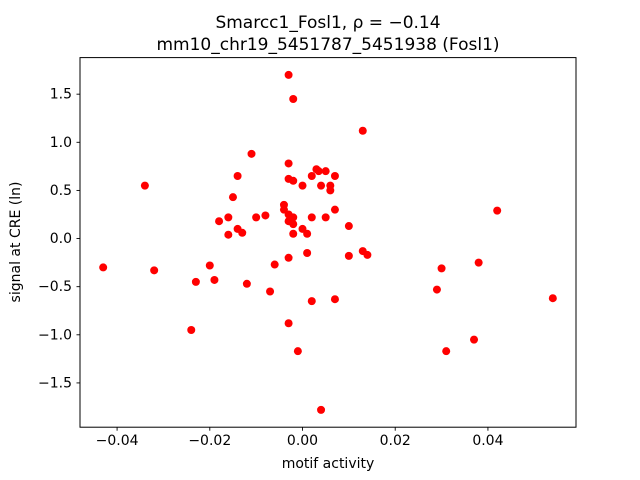  Describe the element at coordinates (328, 464) in the screenshot. I see `x-axis-label: motif activity` at that location.